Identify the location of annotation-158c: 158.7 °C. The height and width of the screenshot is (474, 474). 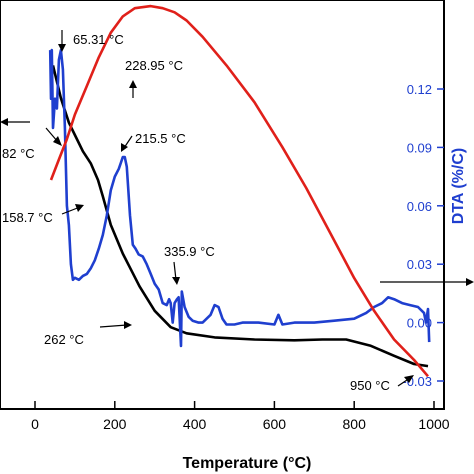
(27, 217).